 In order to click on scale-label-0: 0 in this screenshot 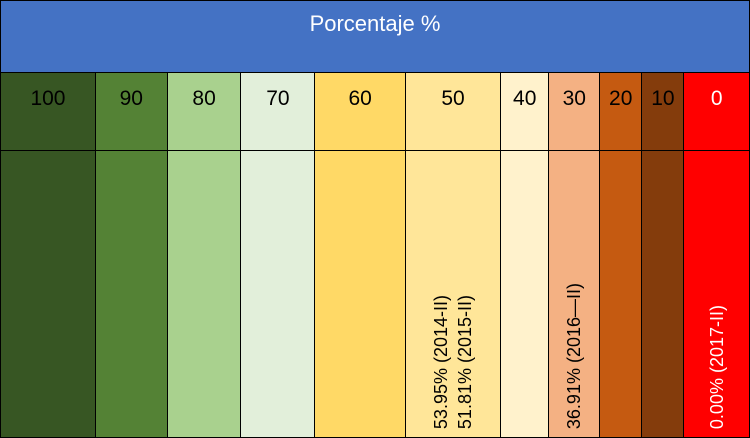, I will do `click(716, 111)`.